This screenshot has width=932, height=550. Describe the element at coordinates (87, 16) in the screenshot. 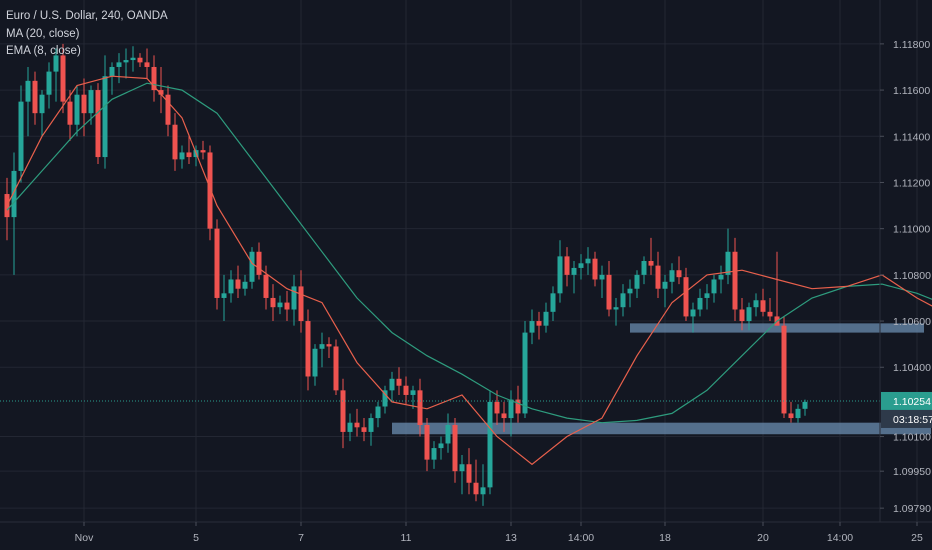

I see `symbol-title: Euro / U.S. Dollar, 240, OANDA` at that location.